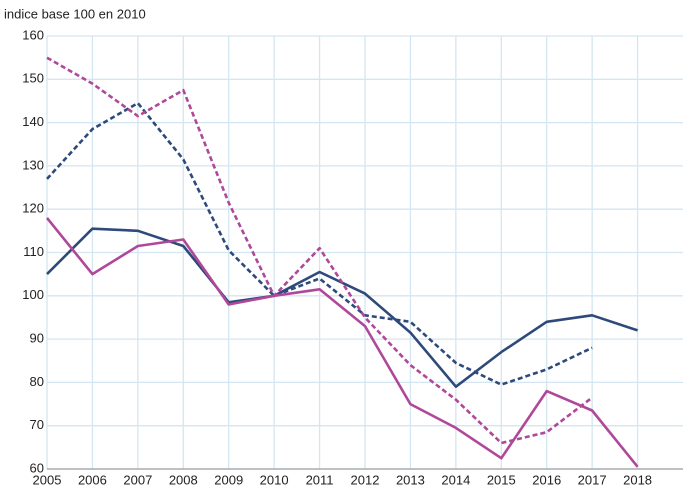  What do you see at coordinates (501, 479) in the screenshot?
I see `x-tick-label: 2015` at bounding box center [501, 479].